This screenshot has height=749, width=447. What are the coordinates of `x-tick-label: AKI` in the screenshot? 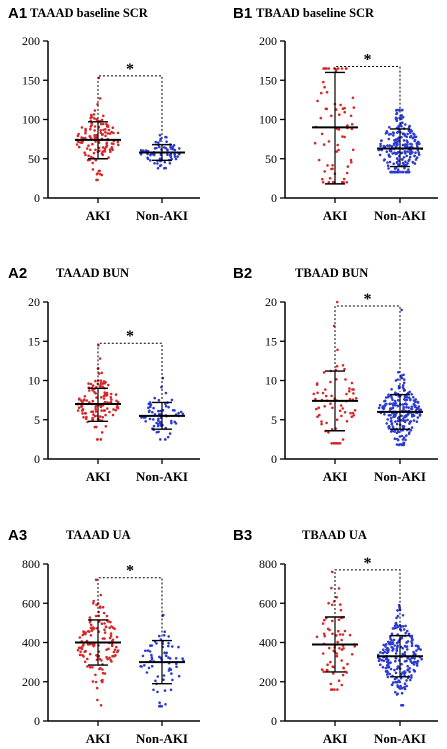 It's located at (98, 738).